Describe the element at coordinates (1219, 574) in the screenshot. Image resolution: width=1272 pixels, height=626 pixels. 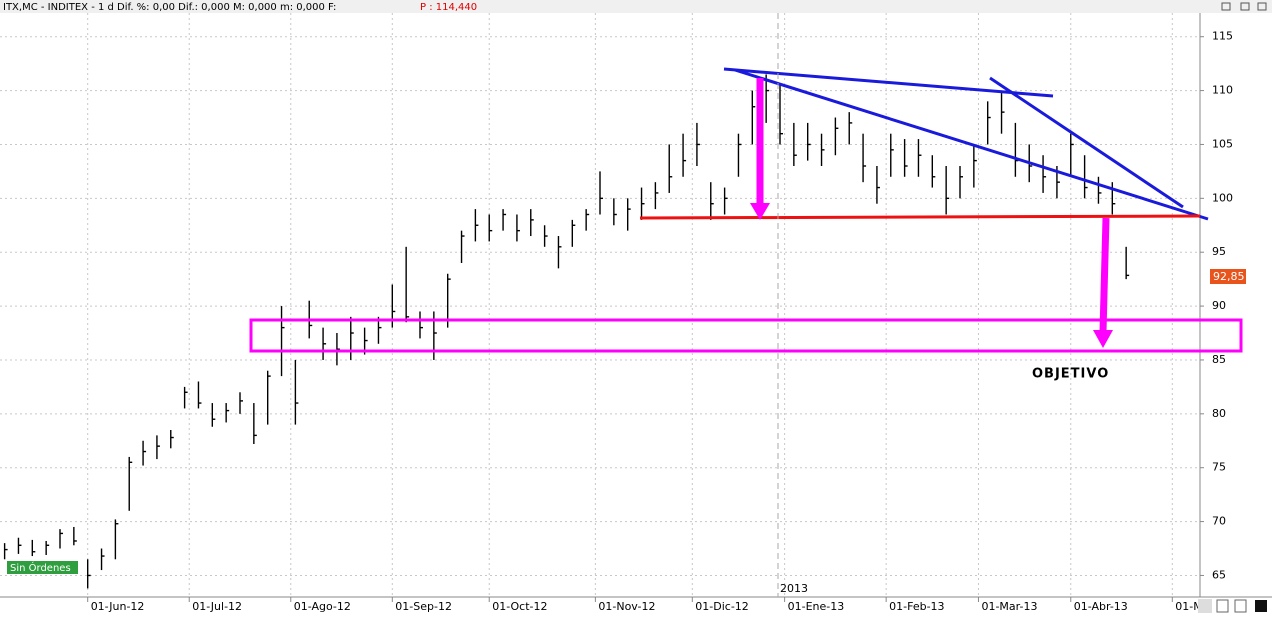
I see `y-tick-label: 65` at that location.